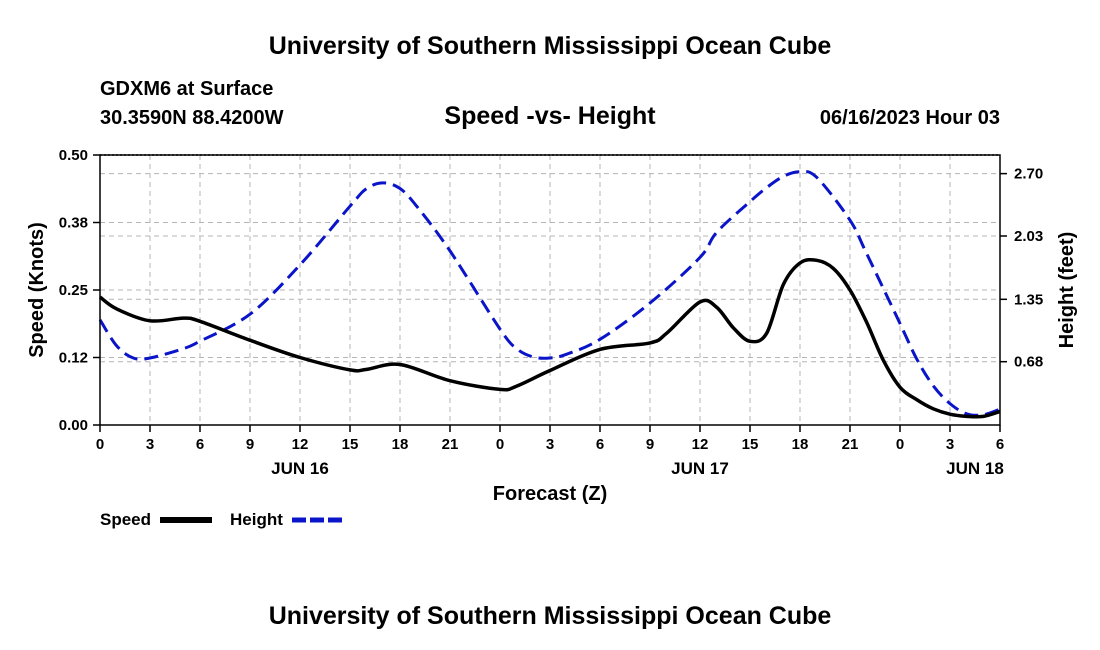 The height and width of the screenshot is (650, 1100). Describe the element at coordinates (550, 494) in the screenshot. I see `x-axis-title: Forecast (Z)` at that location.